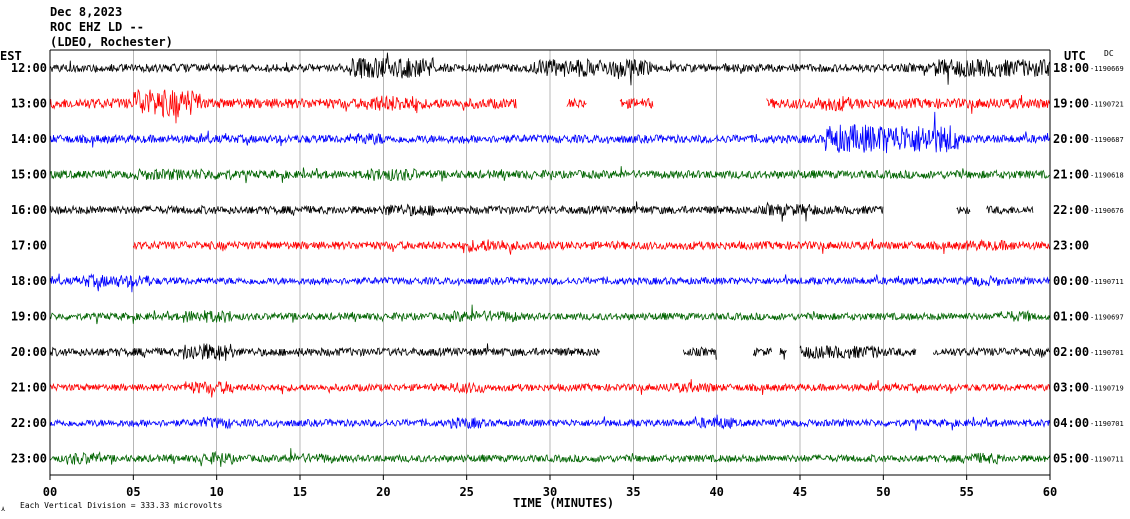 Image resolution: width=1130 pixels, height=519 pixels. Describe the element at coordinates (3, 509) in the screenshot. I see `corner-mark-icon: ⋏` at that location.